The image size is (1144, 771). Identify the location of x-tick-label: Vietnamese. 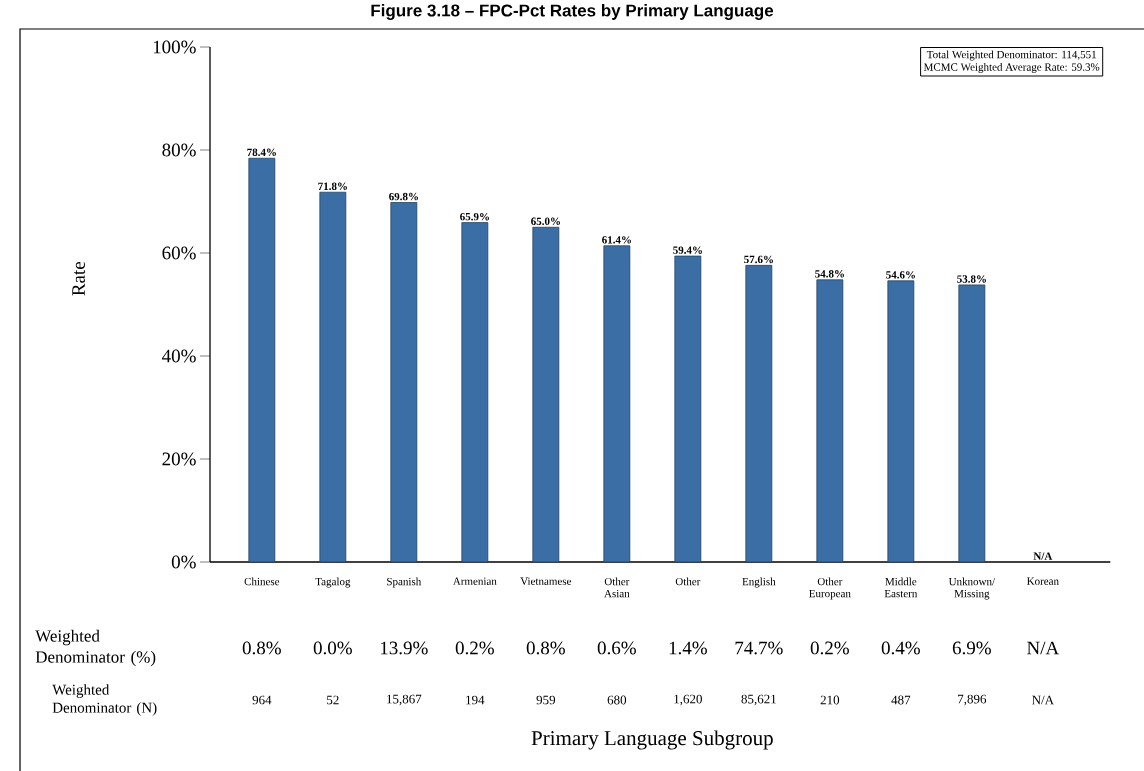
(546, 581).